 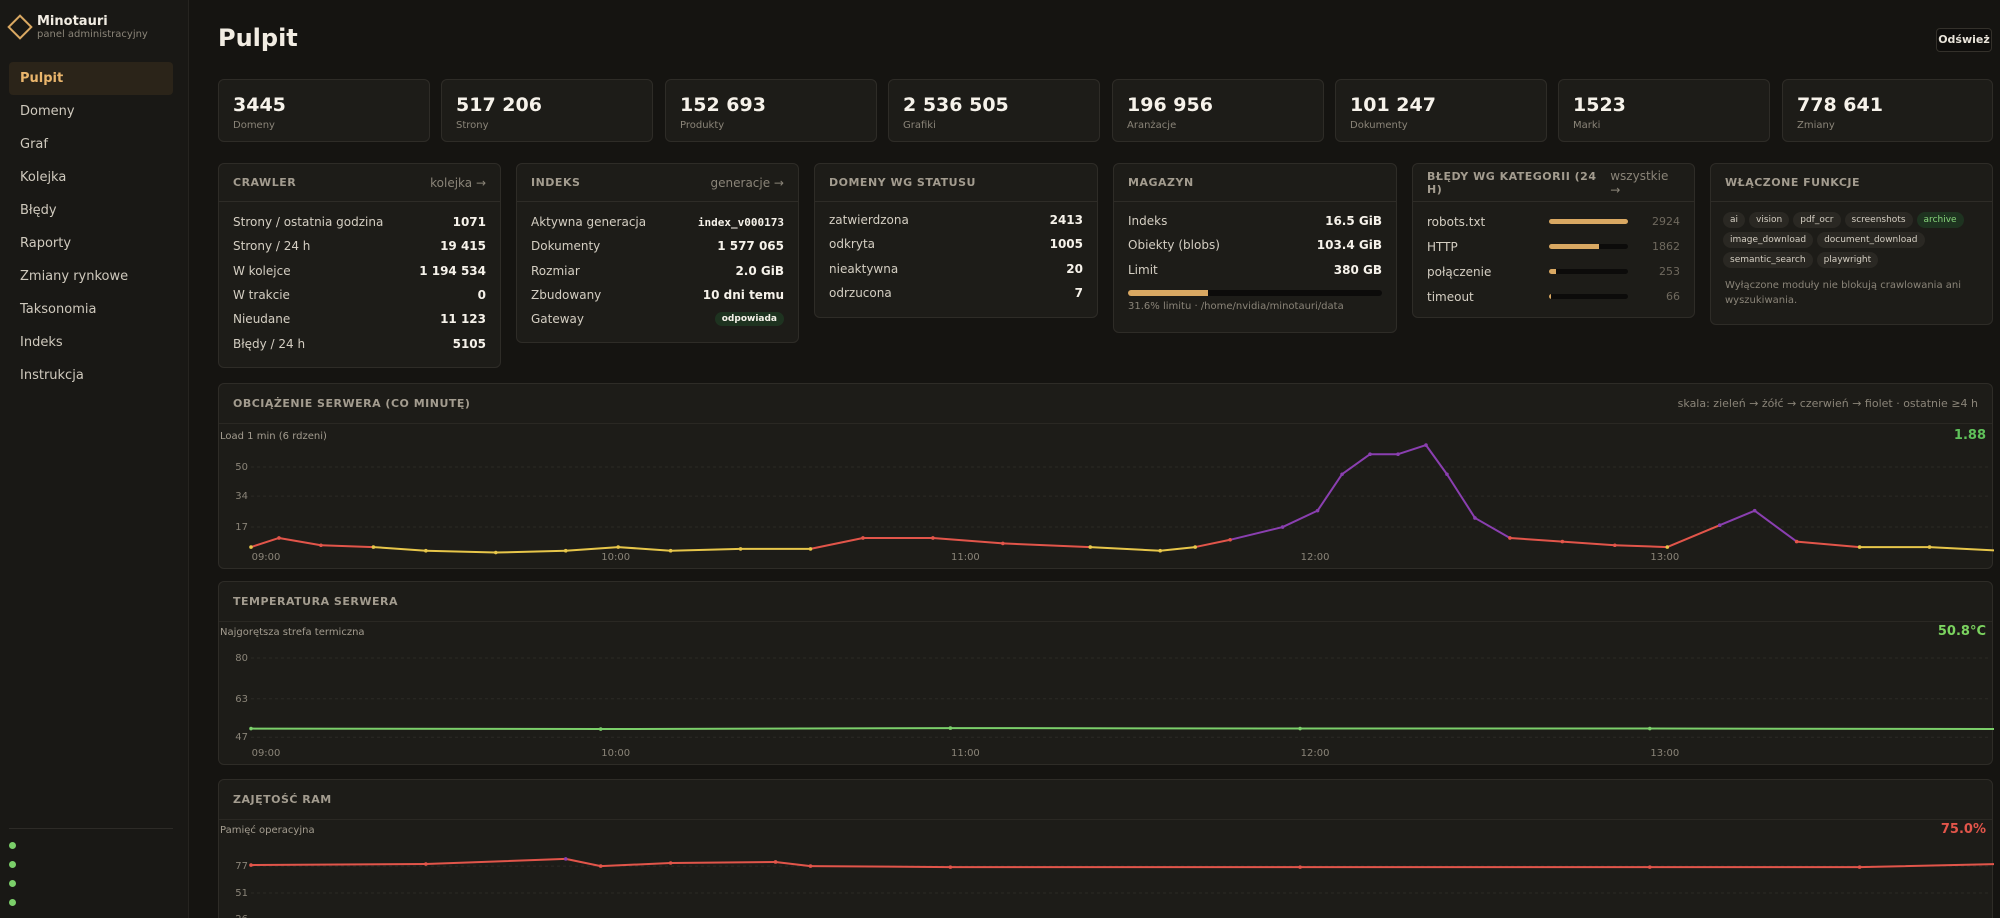 I want to click on chart-title: ZAJĘTOŚĆ RAM, so click(x=282, y=799).